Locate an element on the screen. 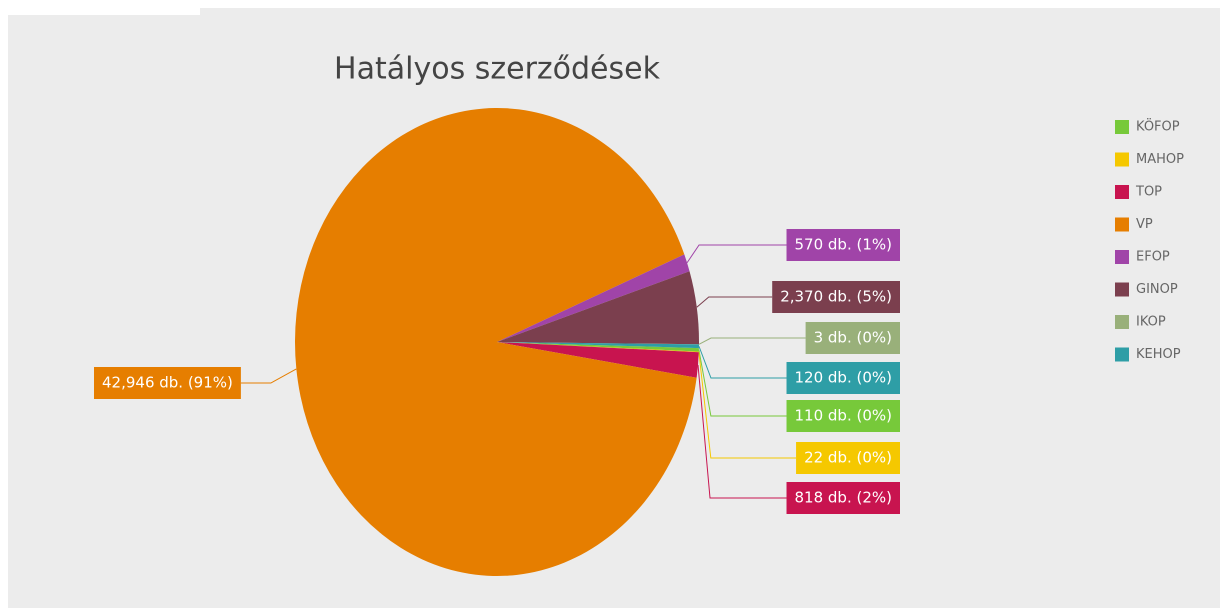 The width and height of the screenshot is (1227, 608). legend-label: EFOP is located at coordinates (1153, 257).